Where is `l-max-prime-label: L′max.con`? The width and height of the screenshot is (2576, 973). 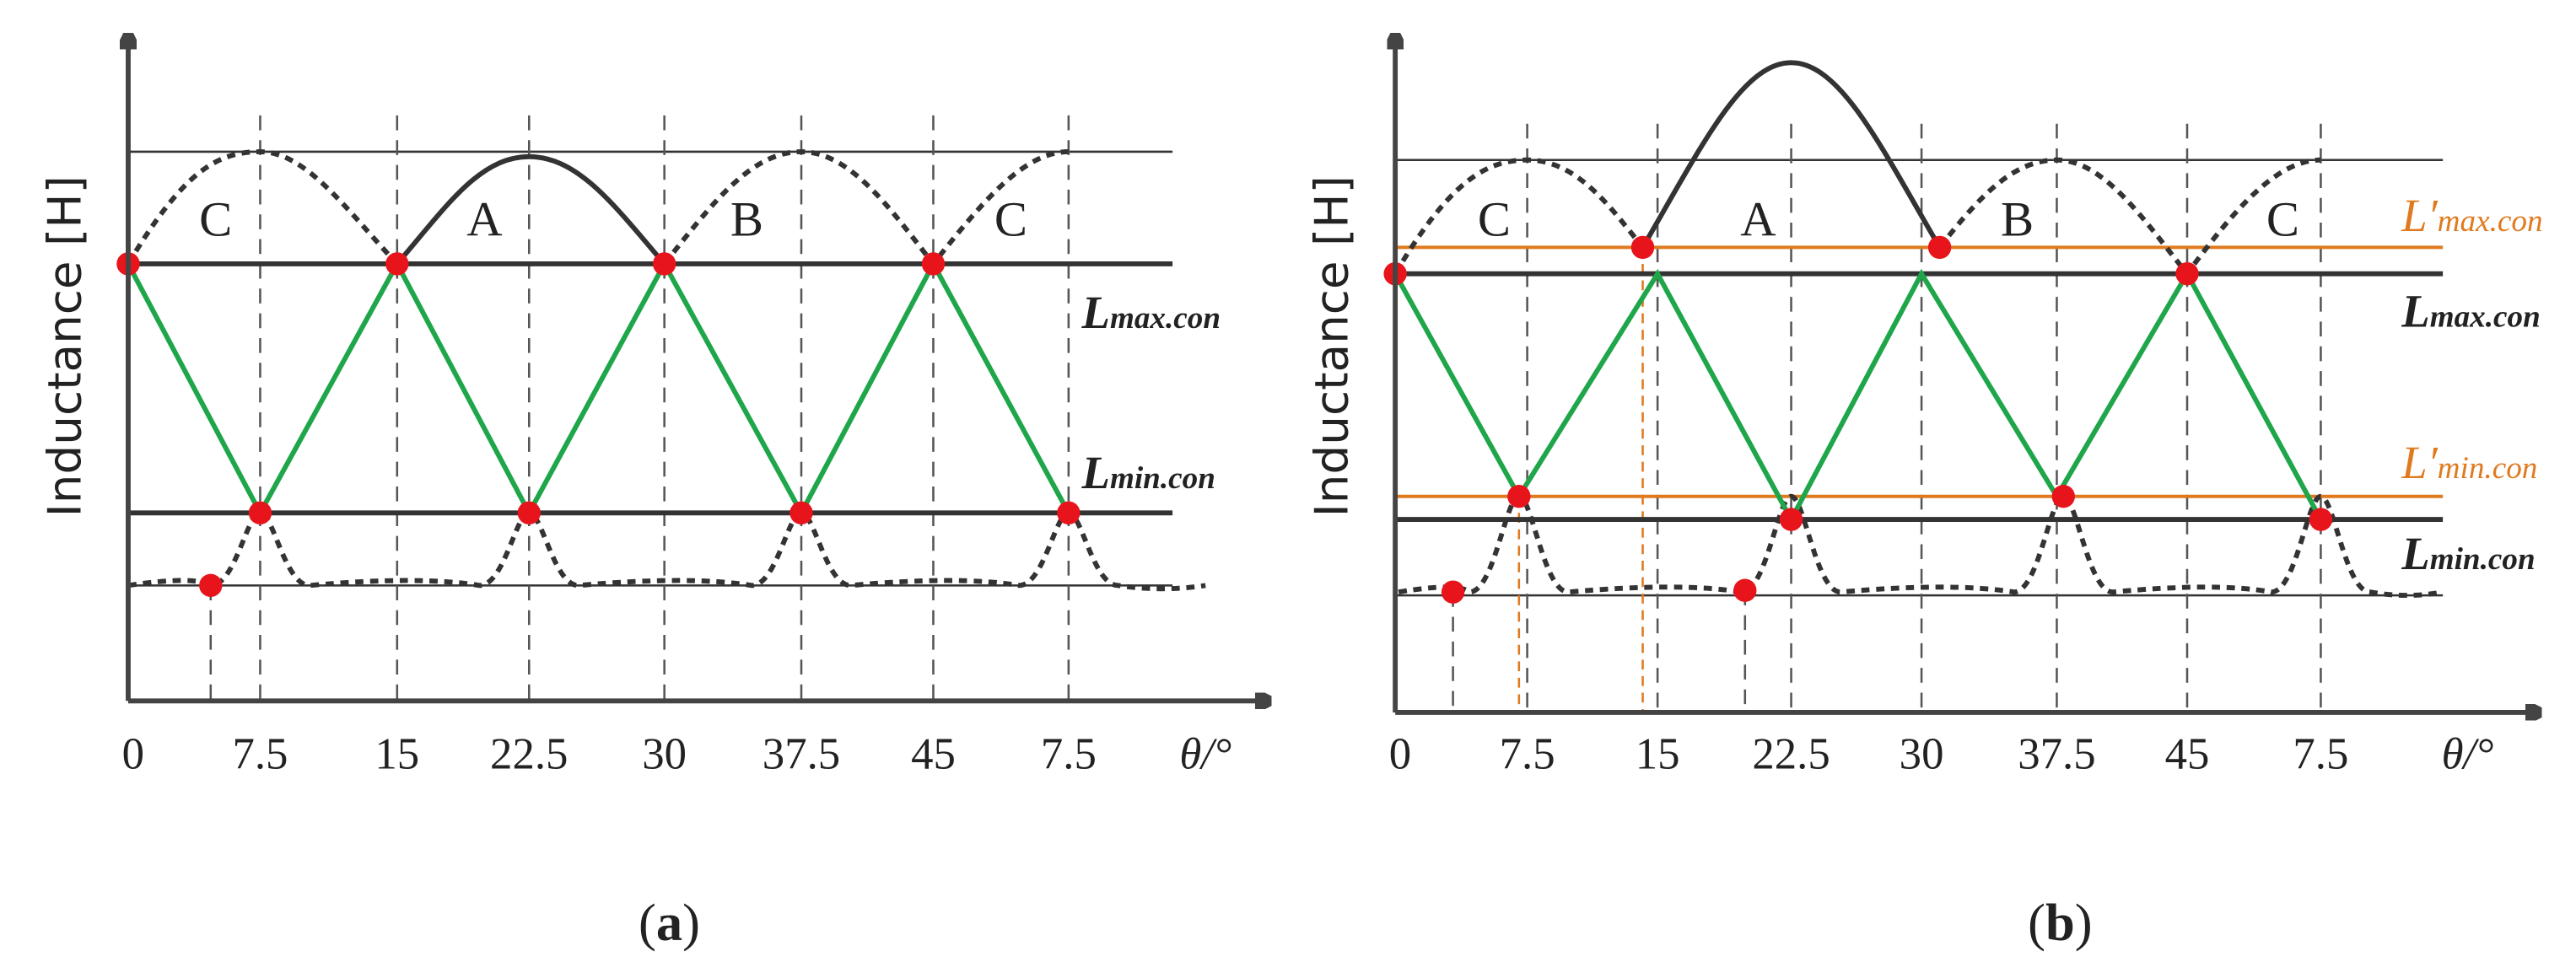
l-max-prime-label: L′max.con is located at coordinates (2471, 215).